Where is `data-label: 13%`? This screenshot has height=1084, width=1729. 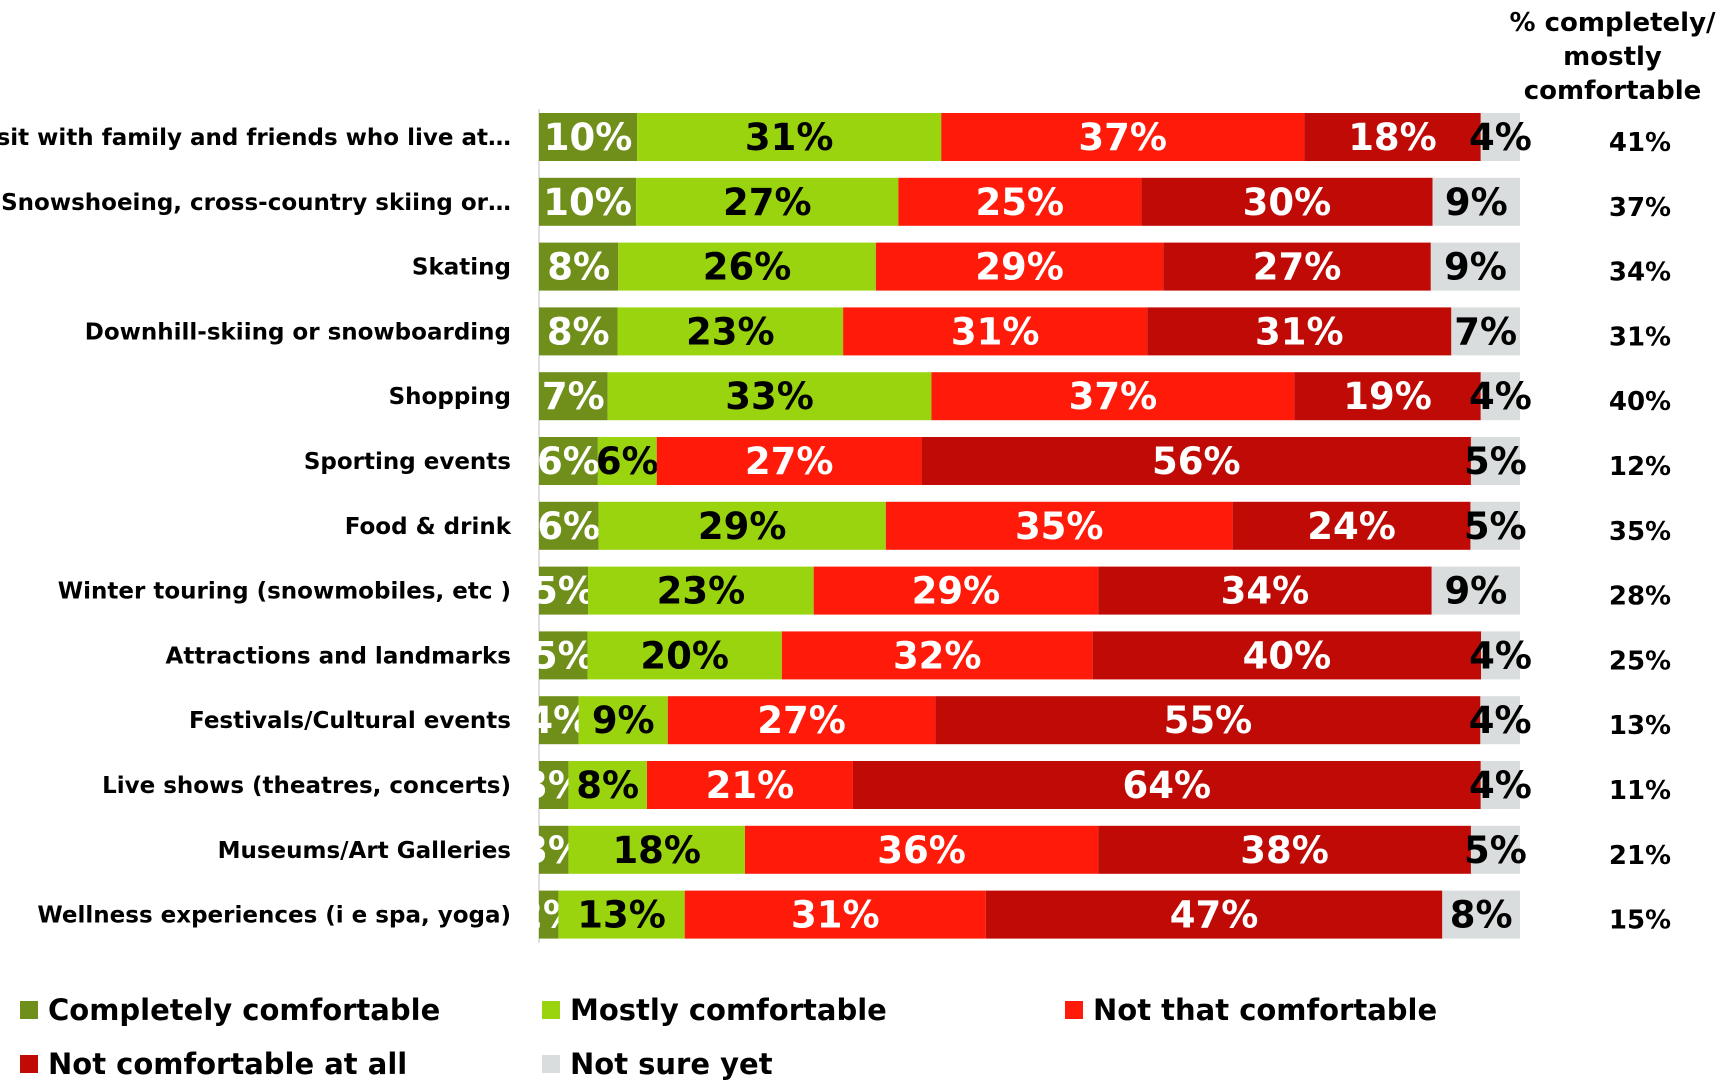 data-label: 13% is located at coordinates (621, 915).